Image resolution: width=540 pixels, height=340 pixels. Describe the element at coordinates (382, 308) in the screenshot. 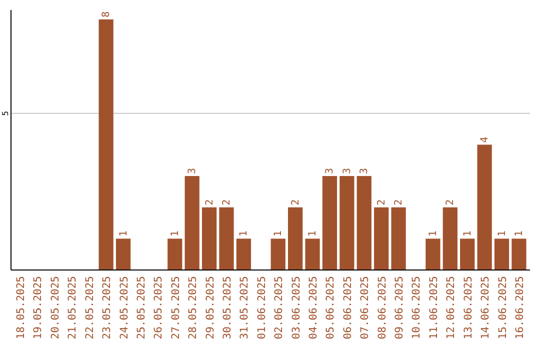

I see `x-tick-label: 08.06.2025` at that location.